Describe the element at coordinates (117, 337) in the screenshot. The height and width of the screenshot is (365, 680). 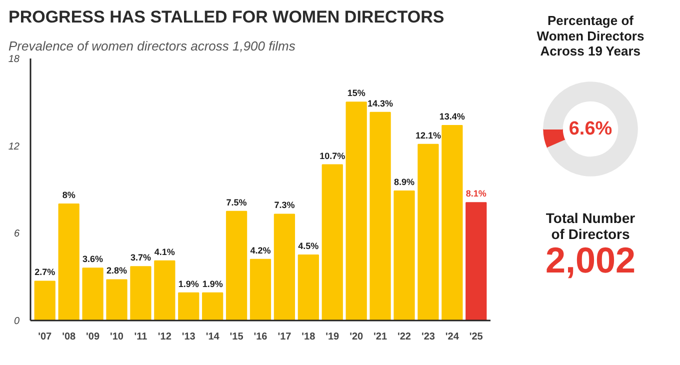
I see `x-tick-label: '10` at that location.